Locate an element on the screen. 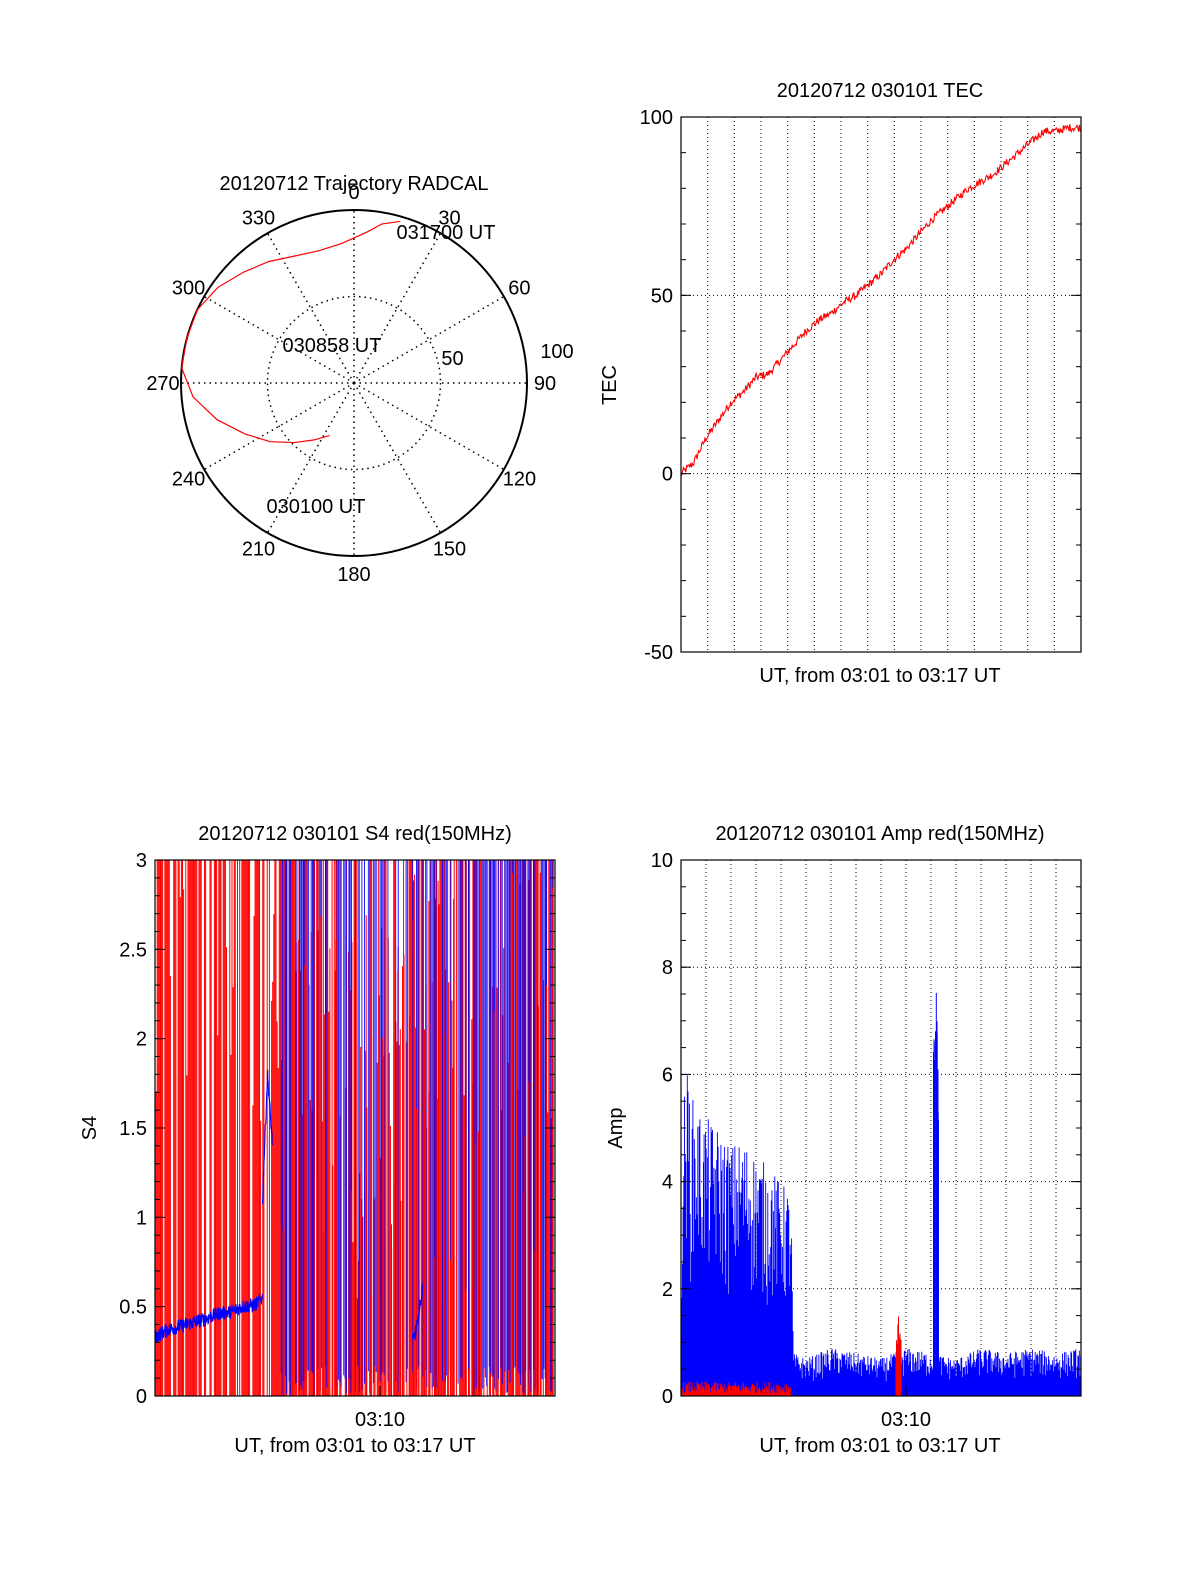  polar-azimuth-label: 30 is located at coordinates (449, 219).